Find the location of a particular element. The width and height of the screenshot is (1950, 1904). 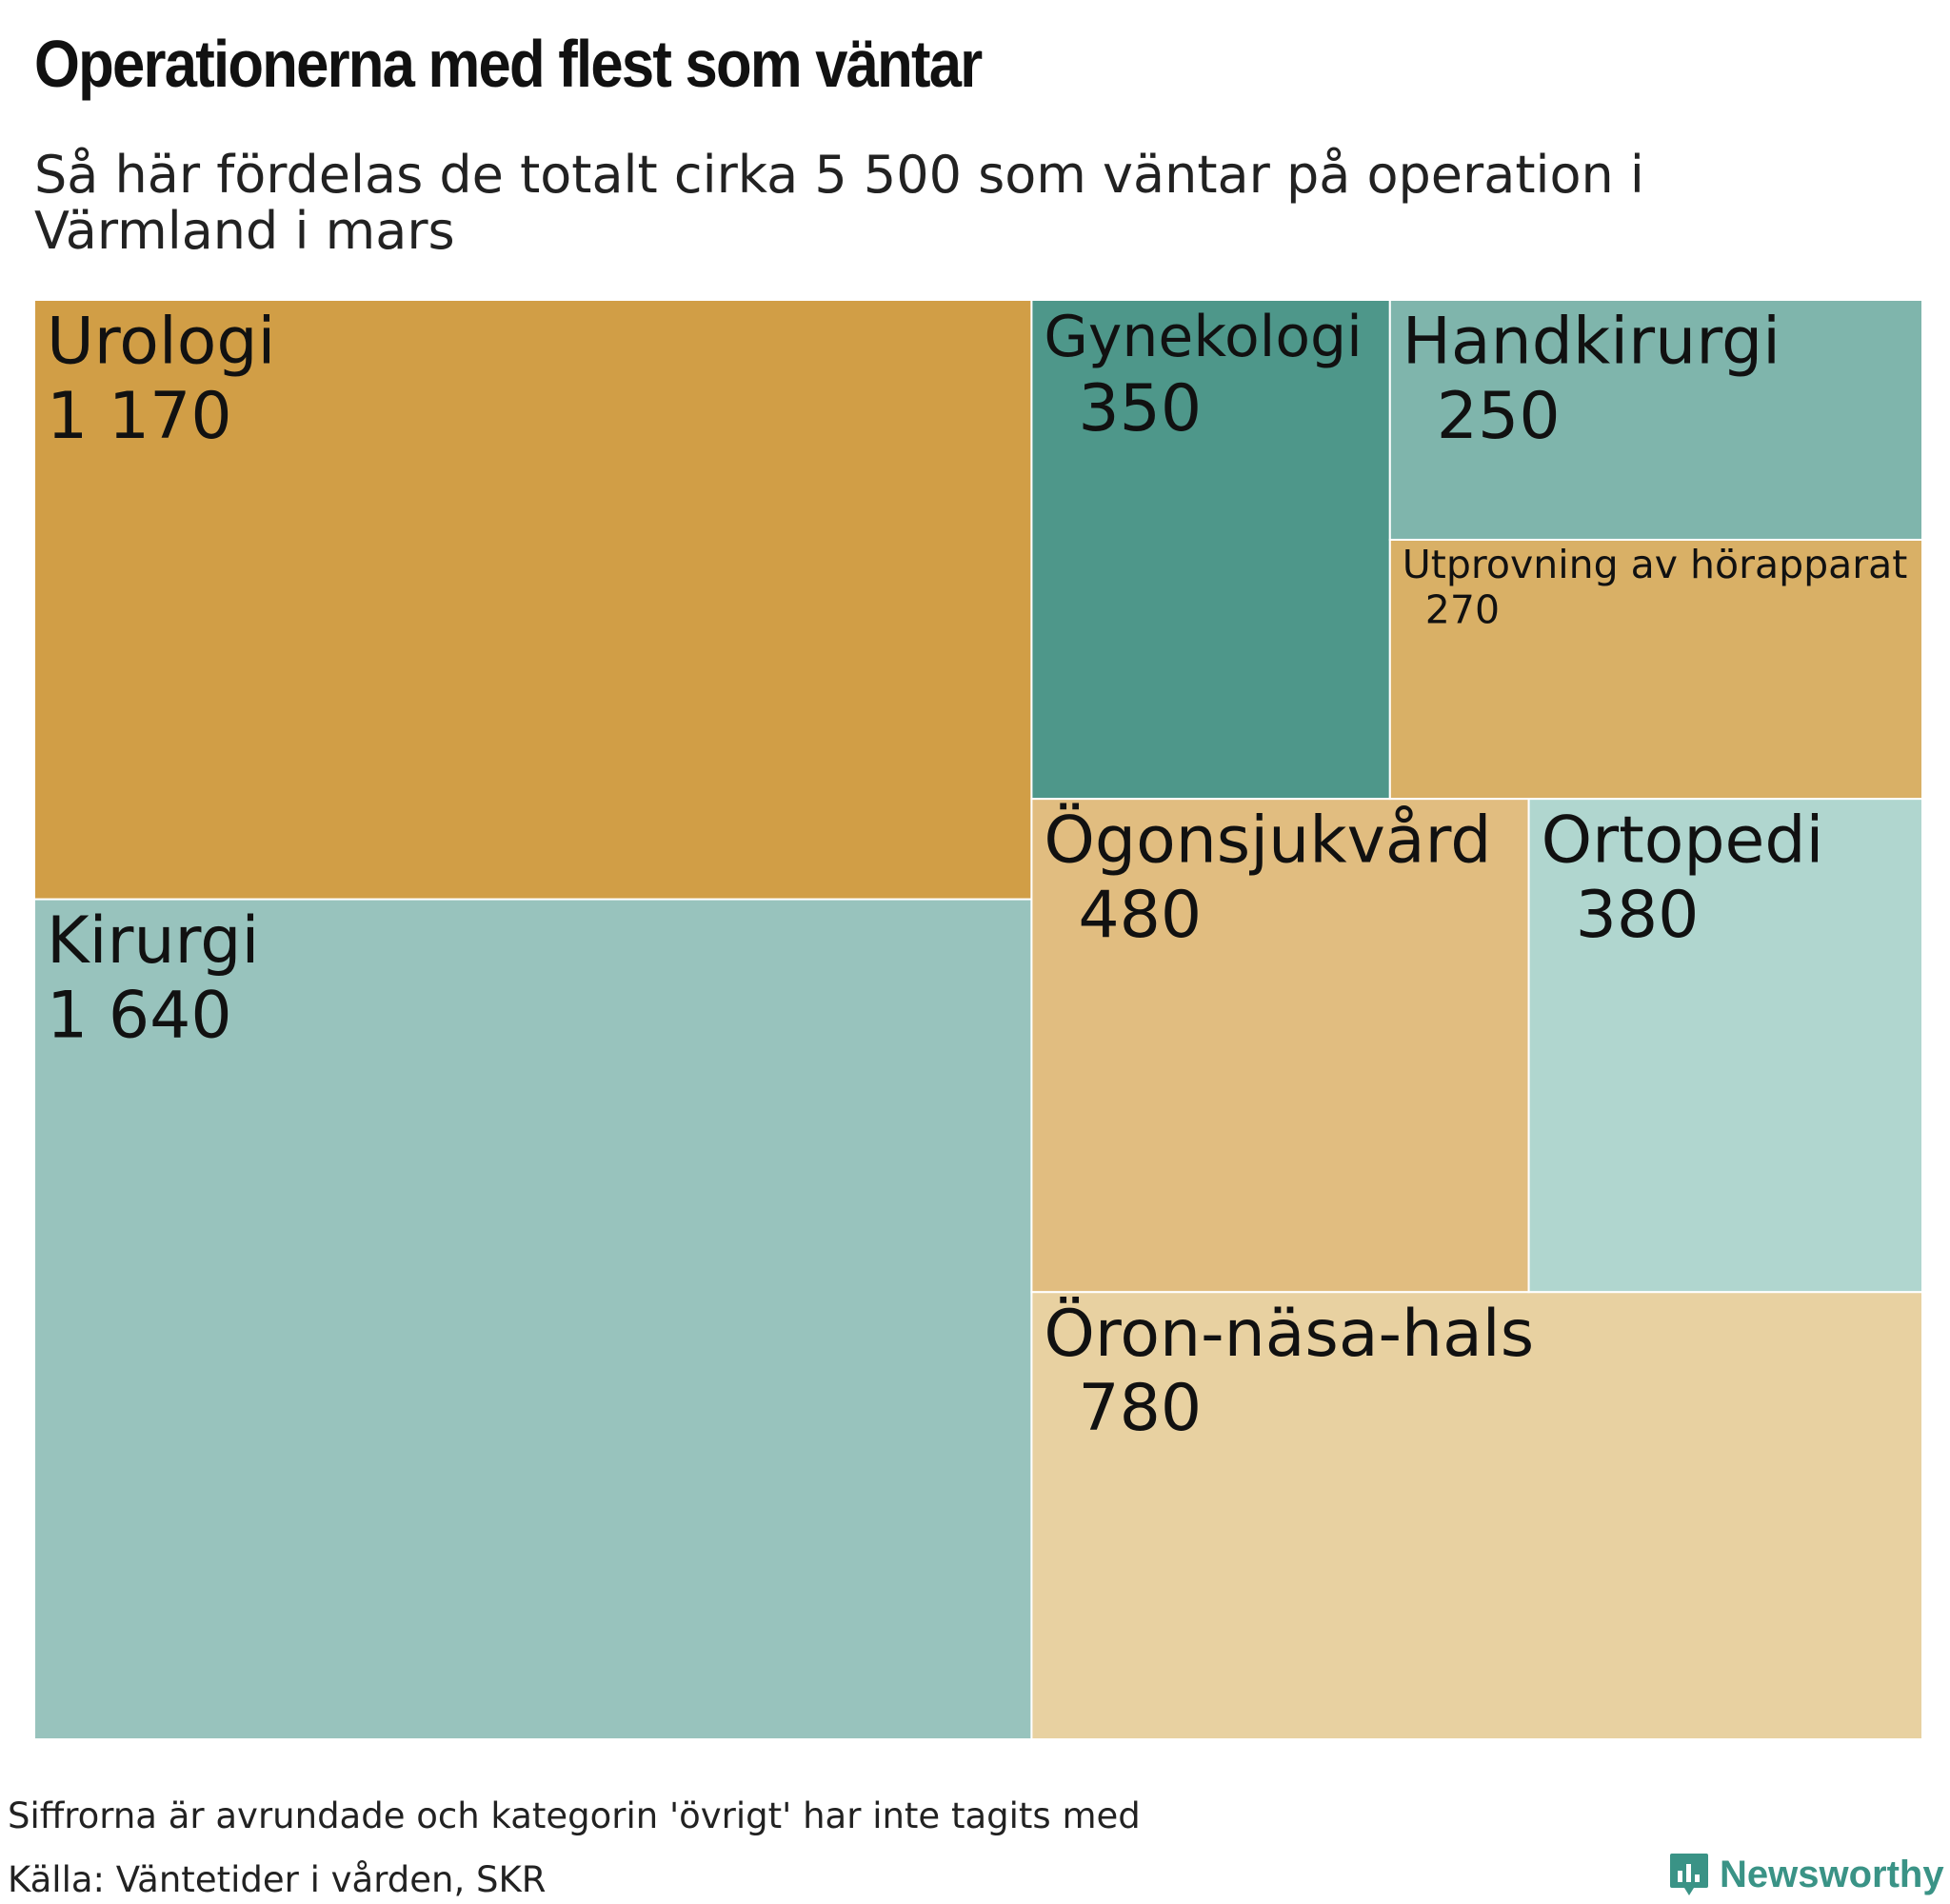

tile-value-gynekologi: 350 is located at coordinates (1140, 408).